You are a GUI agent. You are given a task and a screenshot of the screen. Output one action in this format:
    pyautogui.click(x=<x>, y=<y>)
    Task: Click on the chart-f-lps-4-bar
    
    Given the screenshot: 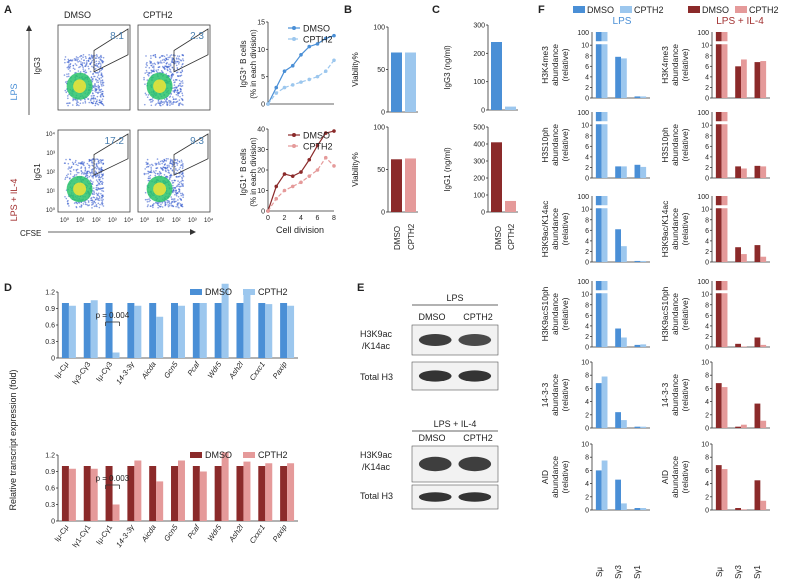 What is the action you would take?
    pyautogui.click(x=618, y=420)
    